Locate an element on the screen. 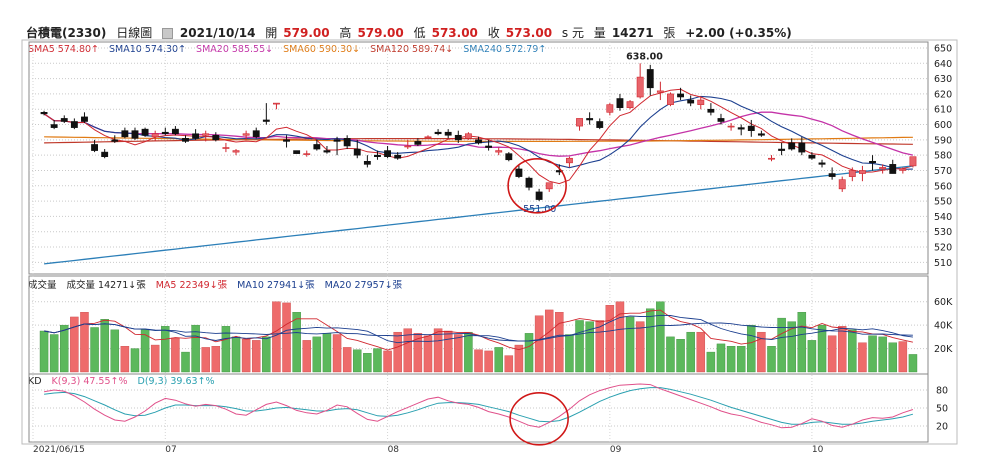  currency: s 元 is located at coordinates (572, 33).